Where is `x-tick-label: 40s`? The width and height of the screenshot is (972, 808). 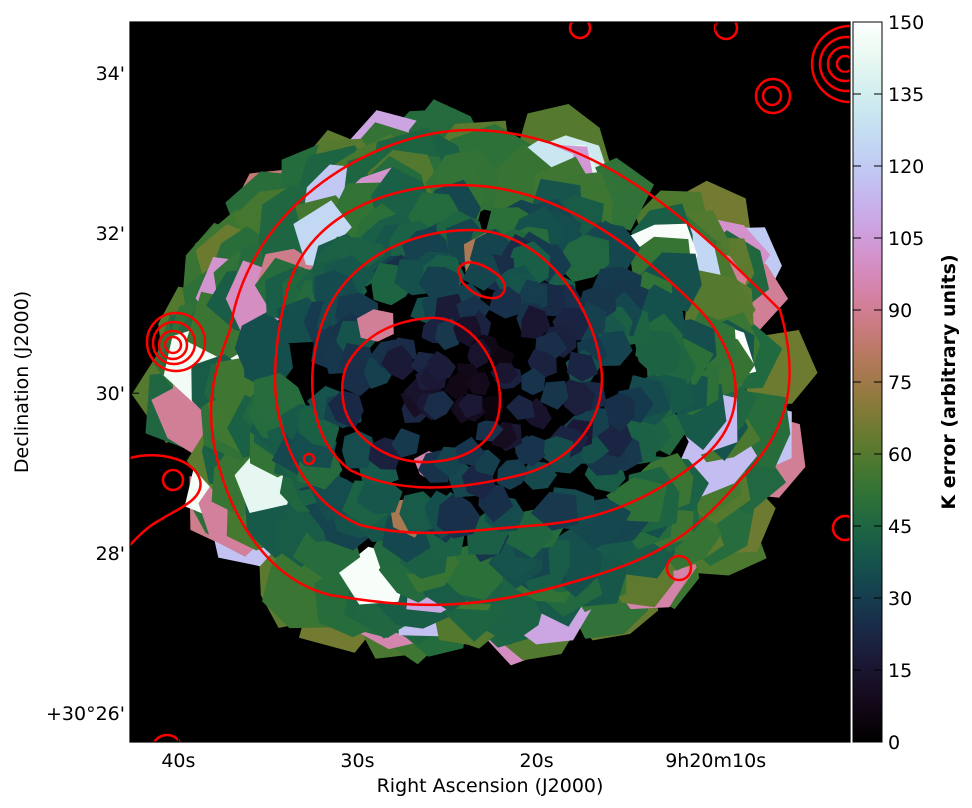 x-tick-label: 40s is located at coordinates (178, 761).